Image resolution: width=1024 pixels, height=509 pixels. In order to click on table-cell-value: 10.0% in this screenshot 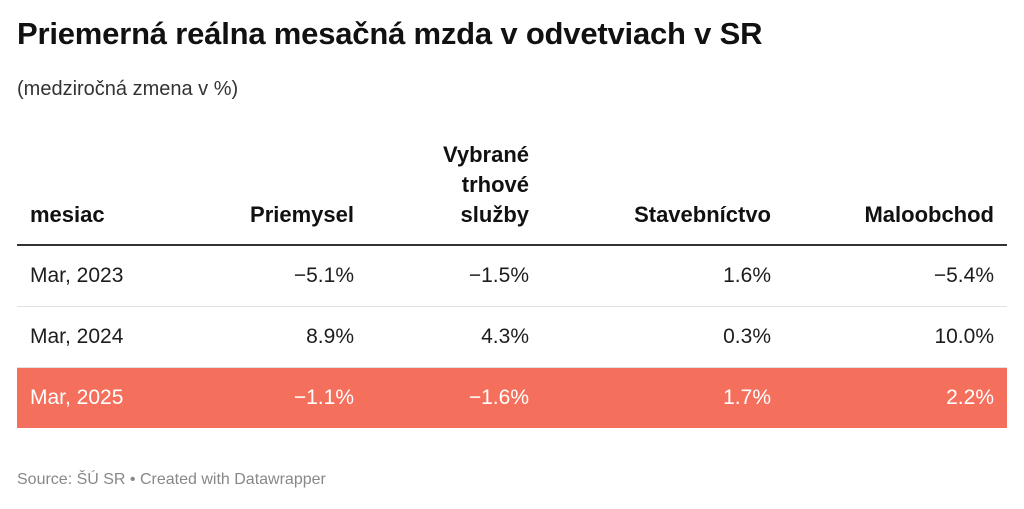, I will do `click(895, 337)`.